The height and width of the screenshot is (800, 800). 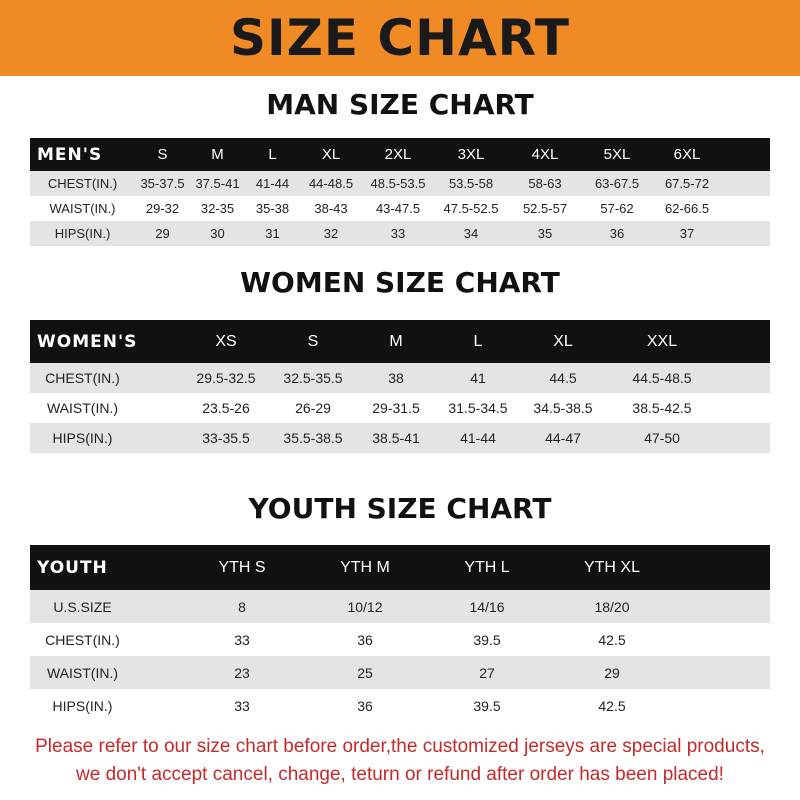 What do you see at coordinates (365, 672) in the screenshot?
I see `table-cell: 25` at bounding box center [365, 672].